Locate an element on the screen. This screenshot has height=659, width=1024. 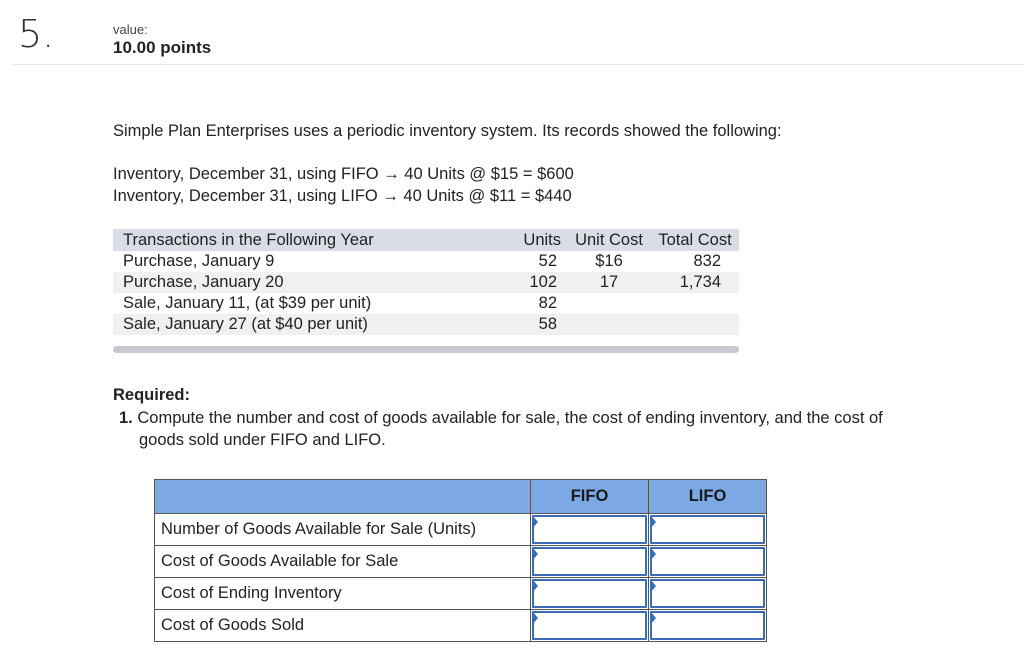
table-row: Sale, January 11, (at $39 per unit) 82 is located at coordinates (426, 303).